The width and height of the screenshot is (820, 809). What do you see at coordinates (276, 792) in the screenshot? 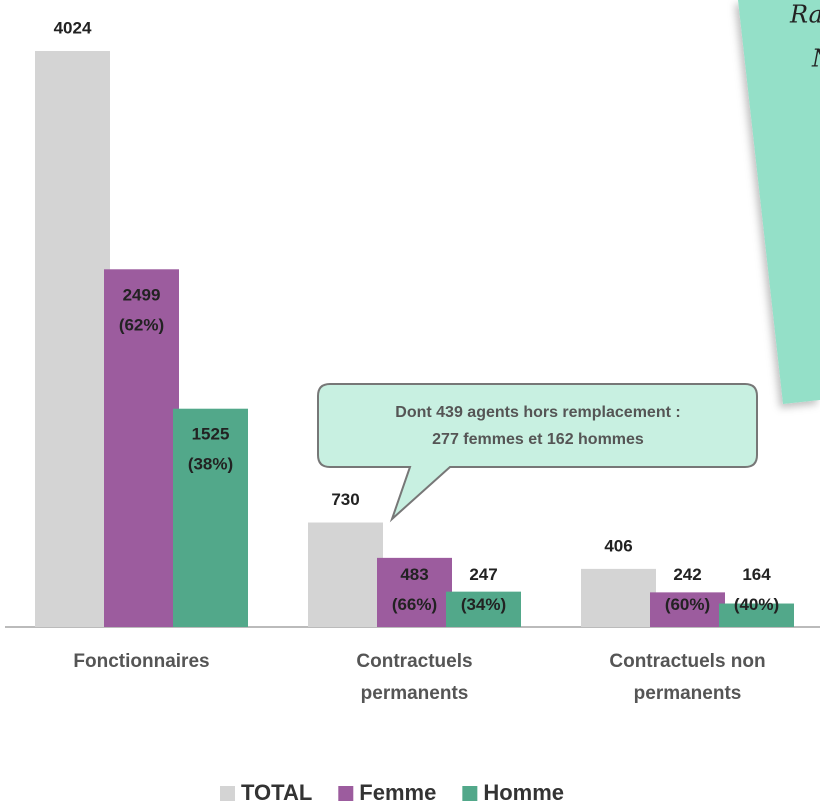
I see `legend-label: TOTAL` at bounding box center [276, 792].